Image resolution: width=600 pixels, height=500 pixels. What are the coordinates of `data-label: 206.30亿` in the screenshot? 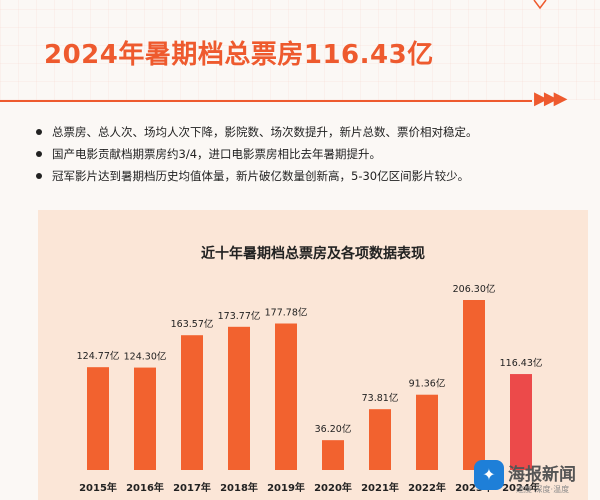 It's located at (474, 289).